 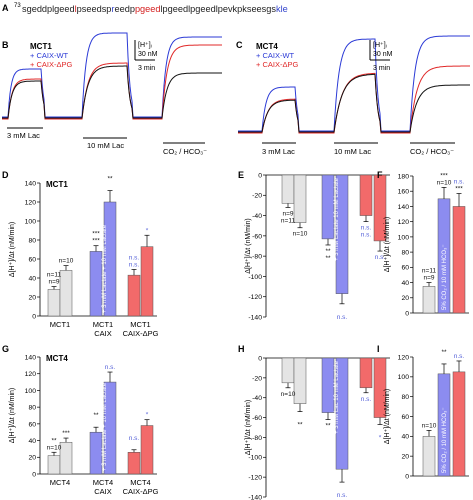 I want to click on sequence-start-index: 73, so click(x=17, y=6).